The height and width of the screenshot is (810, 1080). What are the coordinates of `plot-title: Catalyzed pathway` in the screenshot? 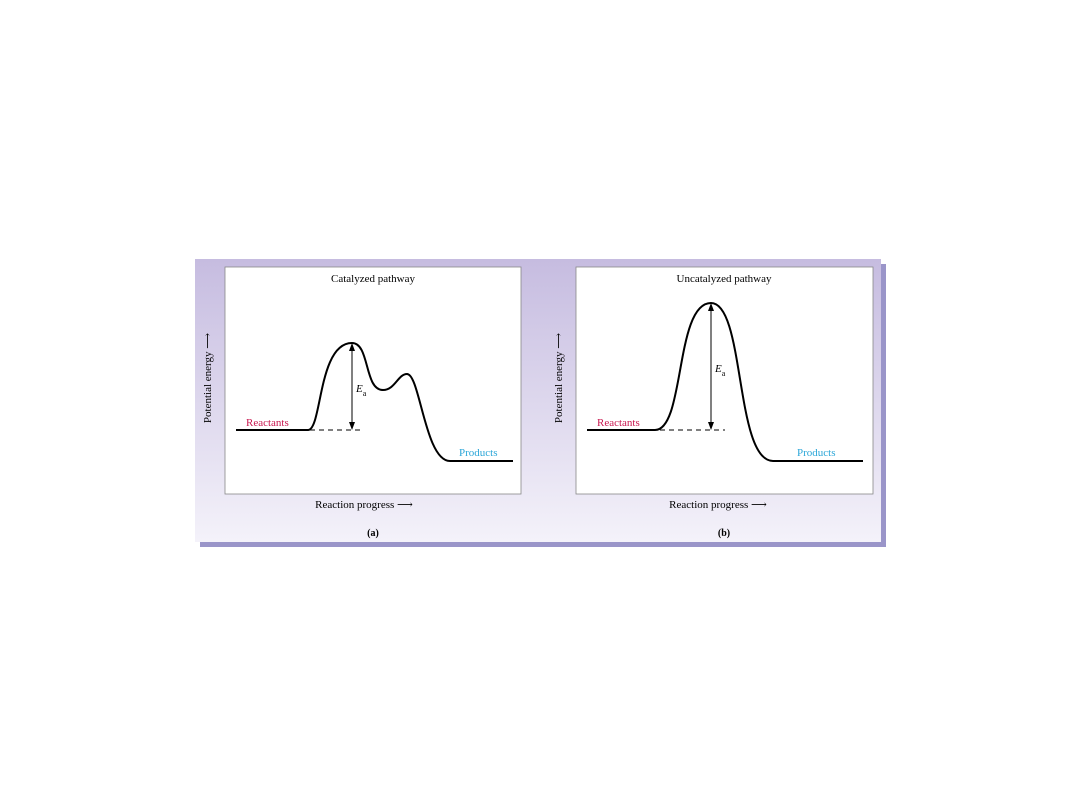 It's located at (373, 279).